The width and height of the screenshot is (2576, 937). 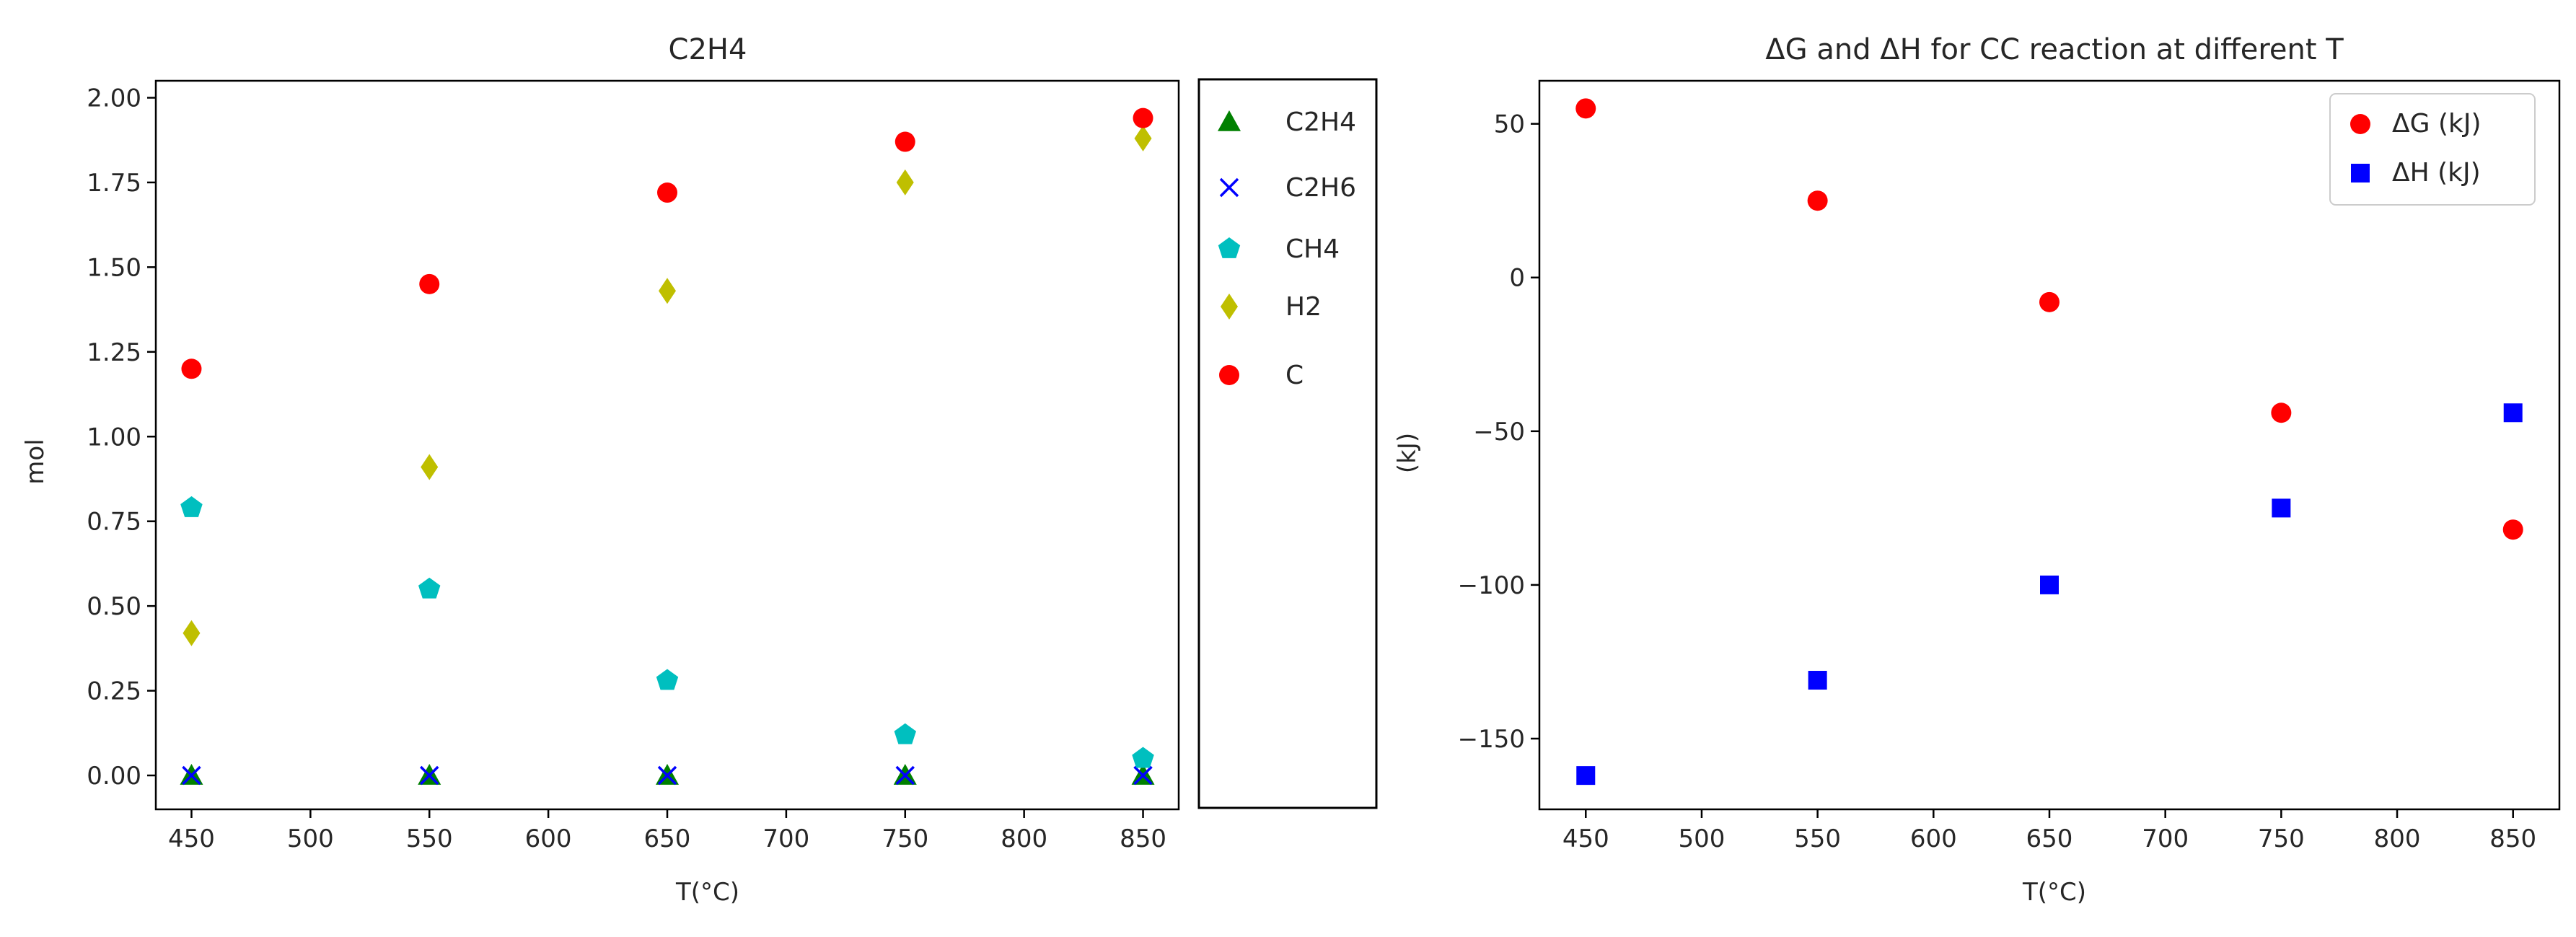 I want to click on chart-1-xtick-label: 500, so click(x=310, y=838).